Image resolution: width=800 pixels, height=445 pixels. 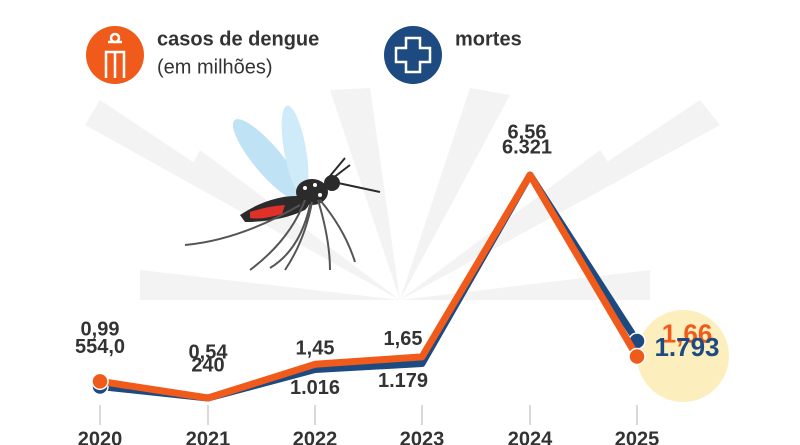 What do you see at coordinates (315, 349) in the screenshot?
I see `data-label: 1,45` at bounding box center [315, 349].